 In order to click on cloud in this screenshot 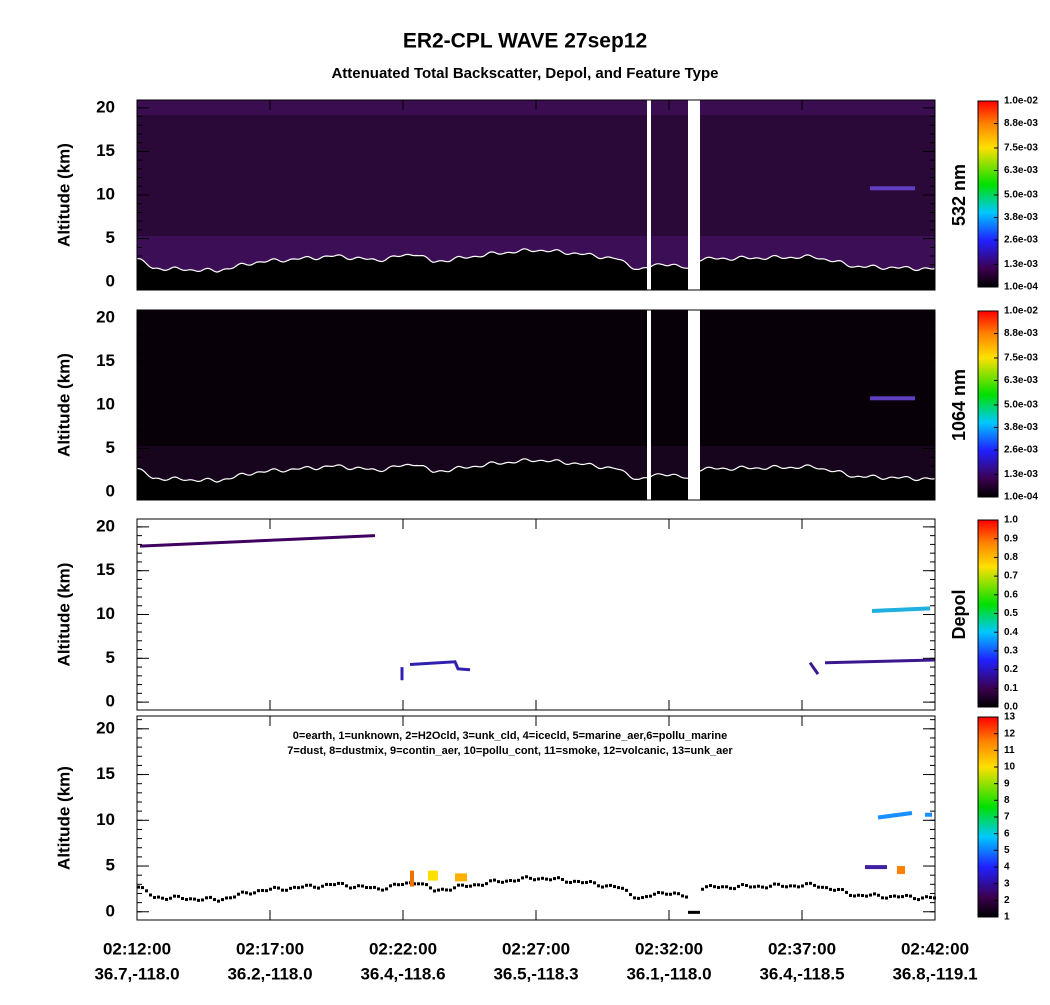, I will do `click(892, 398)`.